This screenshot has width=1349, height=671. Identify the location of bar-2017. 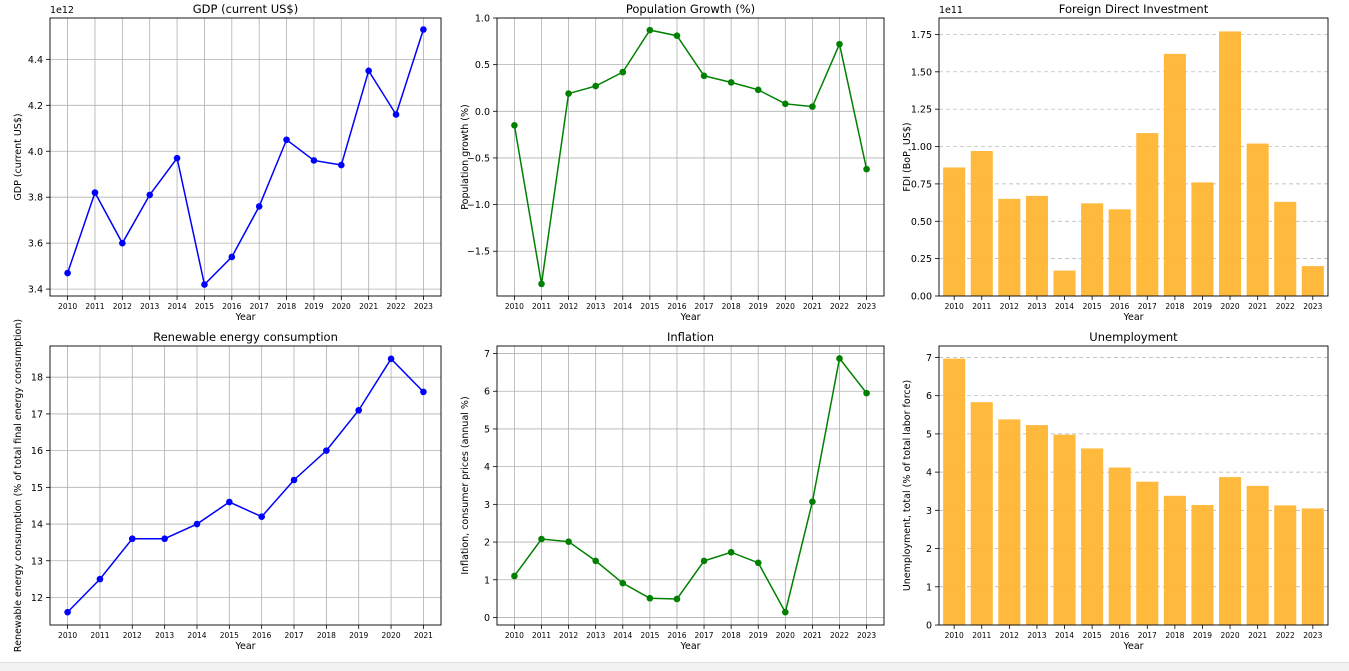
(1147, 553).